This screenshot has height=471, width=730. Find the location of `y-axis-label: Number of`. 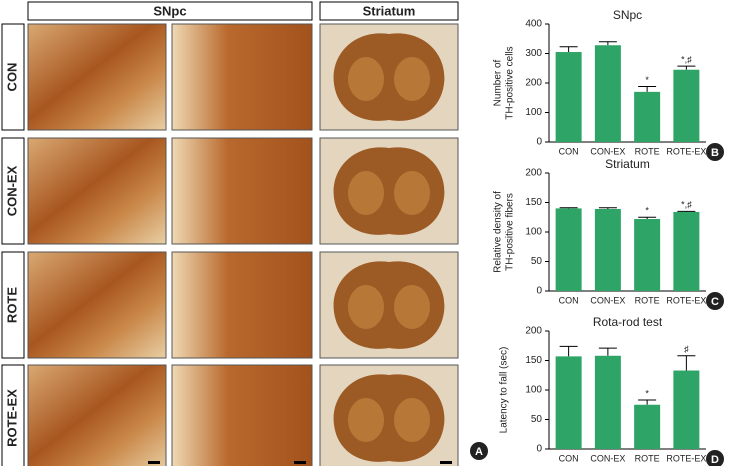

y-axis-label: Number of is located at coordinates (498, 82).